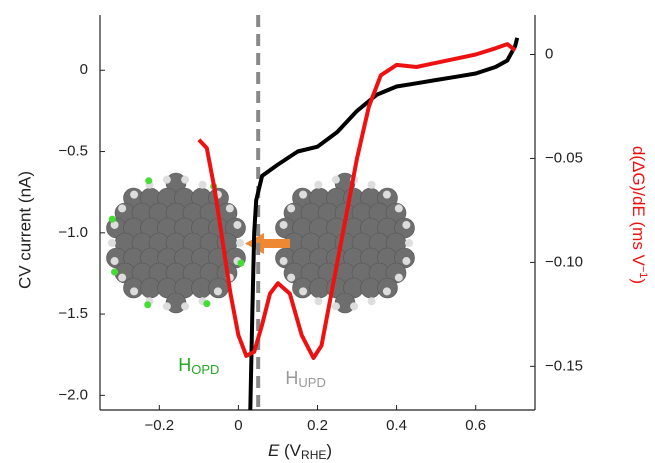  Describe the element at coordinates (73, 313) in the screenshot. I see `y-tick-label: −1.5` at that location.